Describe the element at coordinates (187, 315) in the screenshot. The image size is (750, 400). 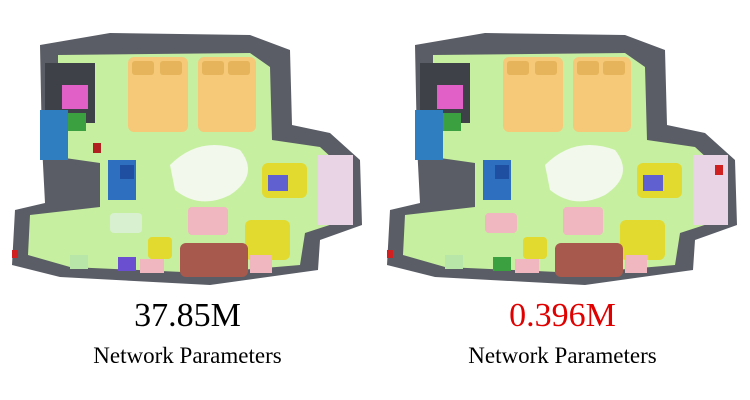
I see `parameter-count-value: 37.85M` at that location.